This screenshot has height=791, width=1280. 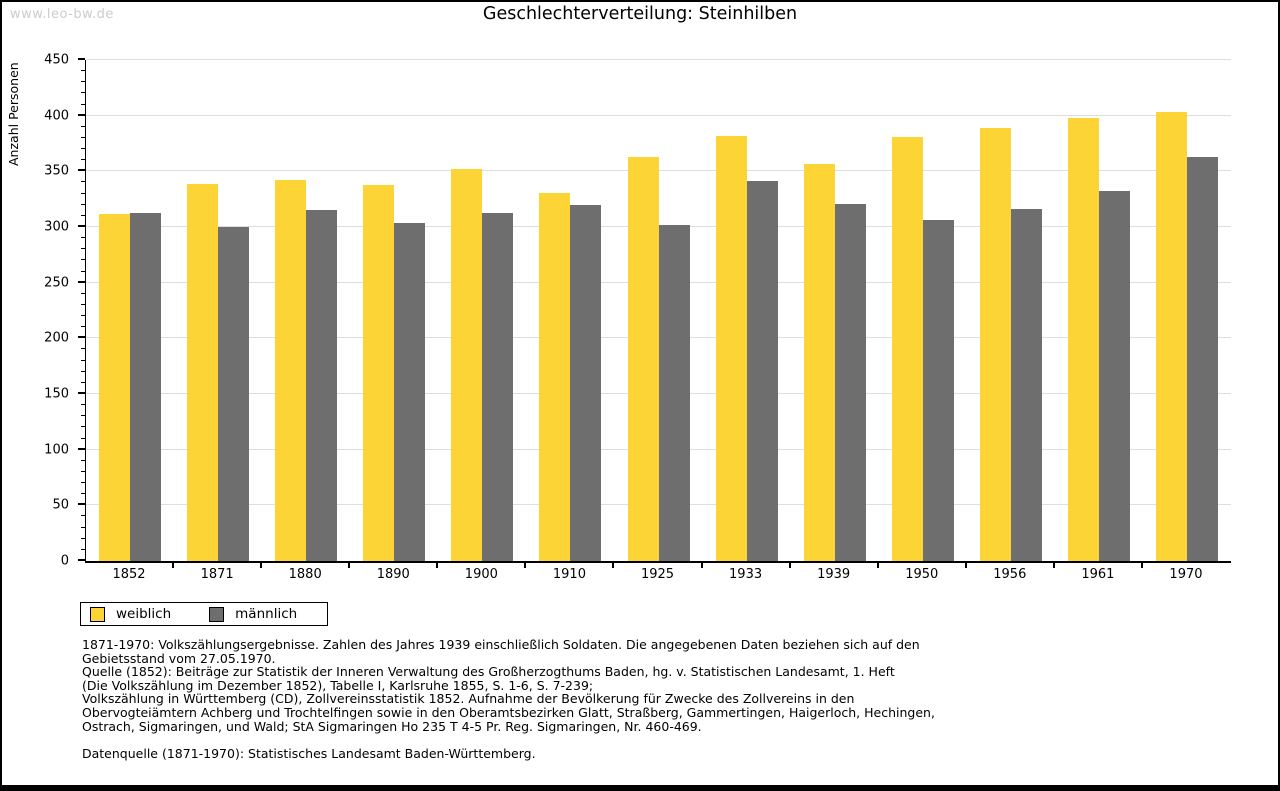 I want to click on bar-group-1956, so click(x=1011, y=310).